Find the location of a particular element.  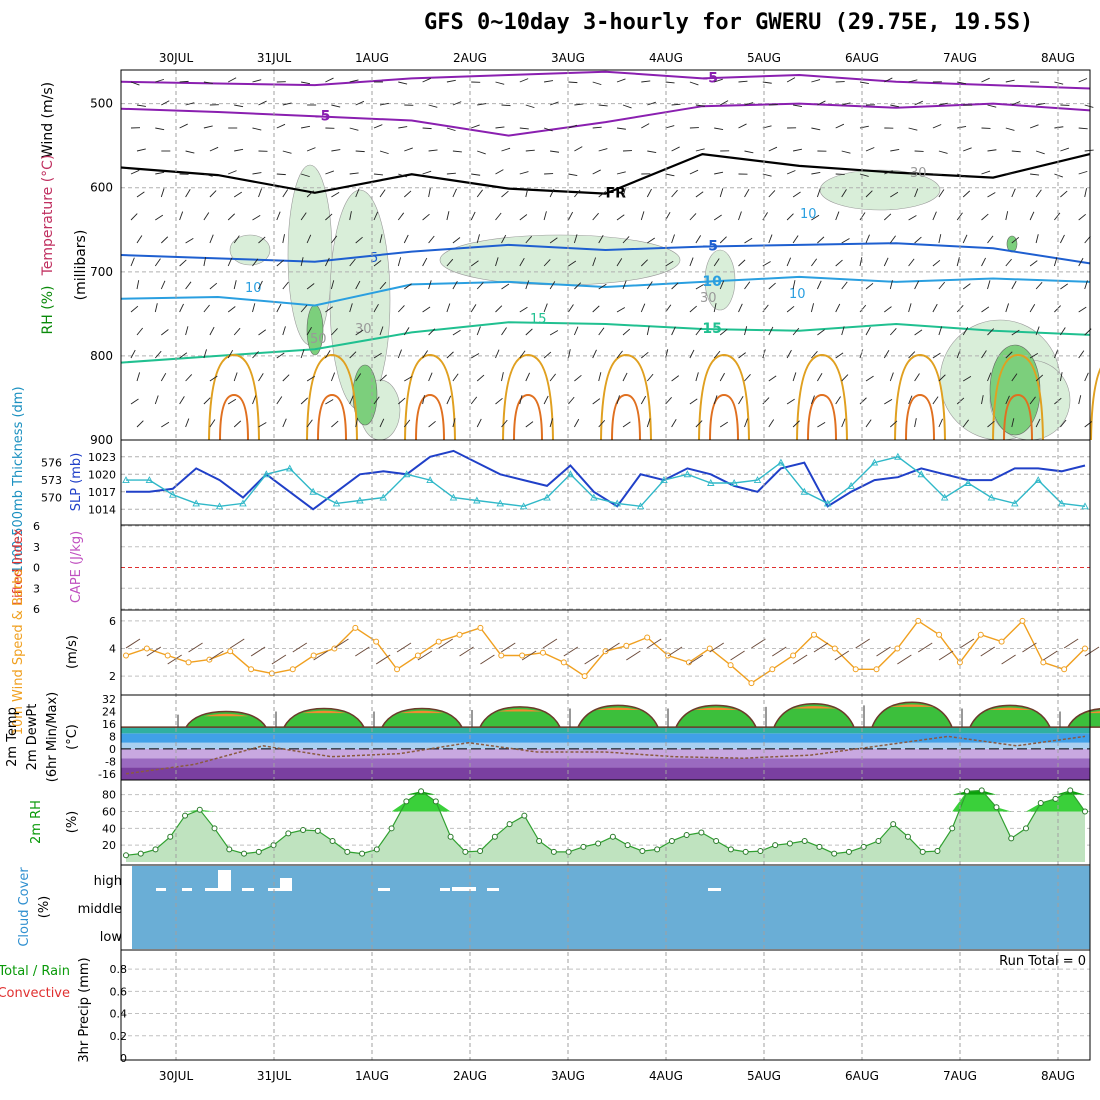

rh-high-area is located at coordinates (605, 801).